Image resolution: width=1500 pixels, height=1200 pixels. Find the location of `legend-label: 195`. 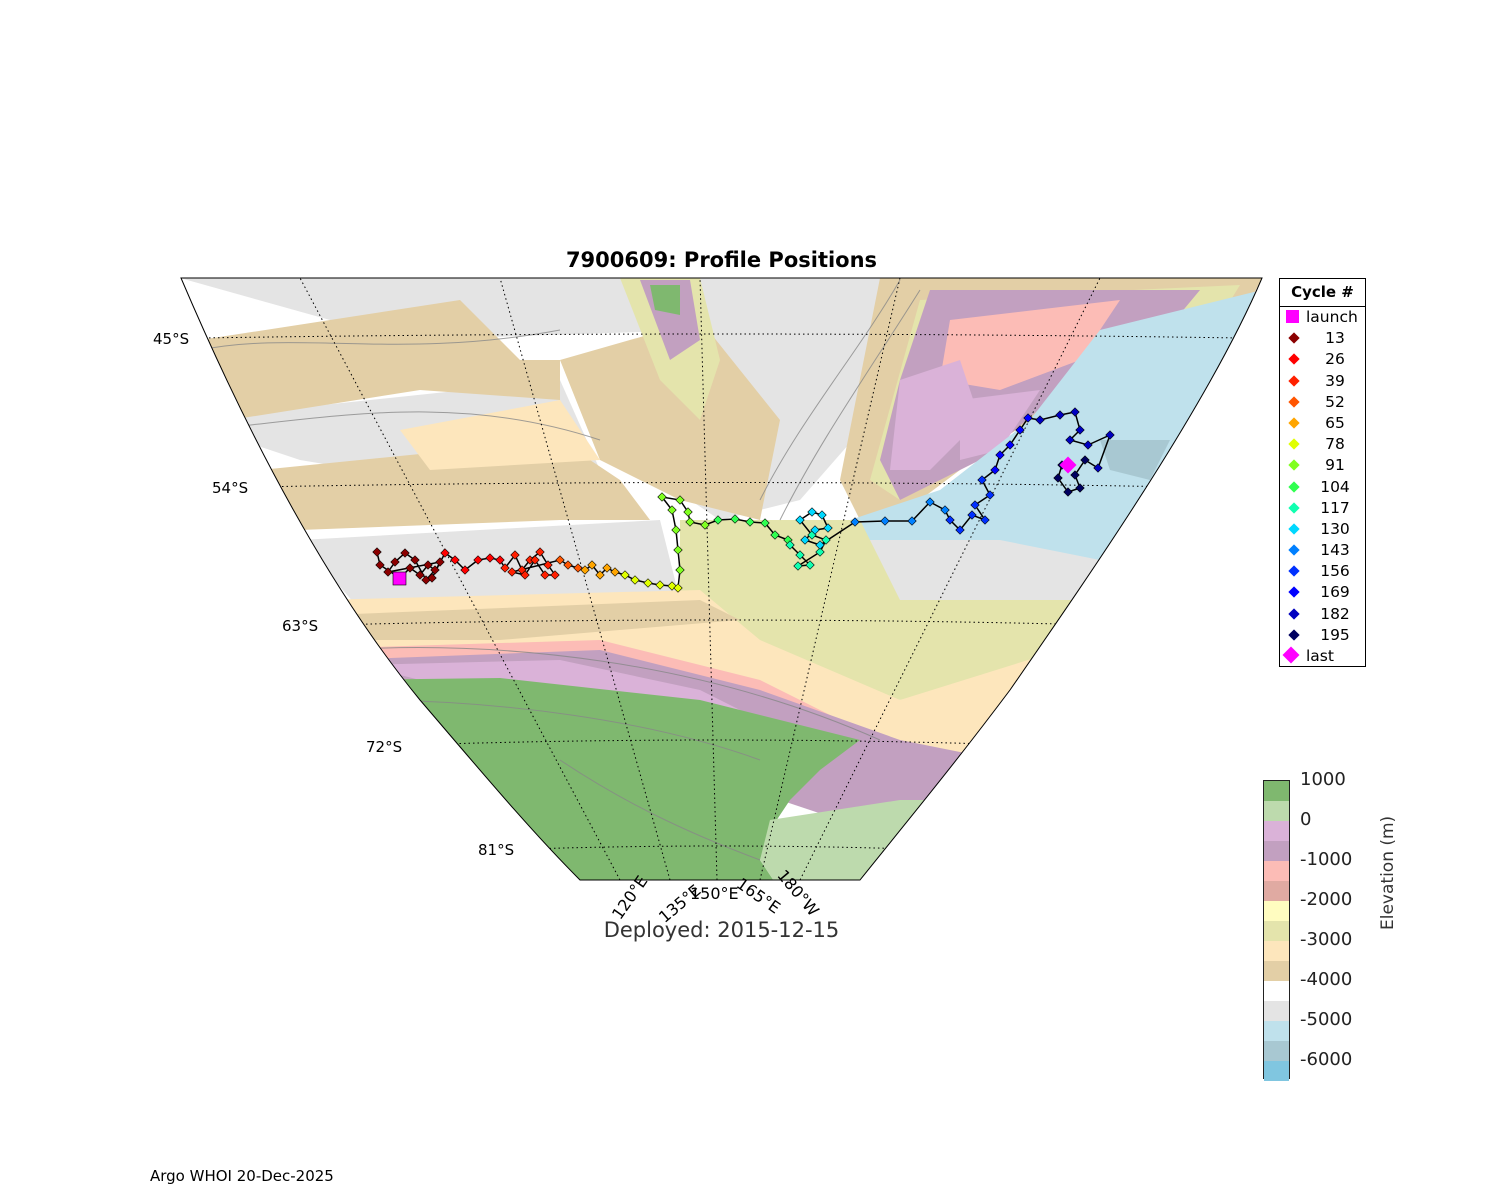

legend-label: 195 is located at coordinates (1335, 634).